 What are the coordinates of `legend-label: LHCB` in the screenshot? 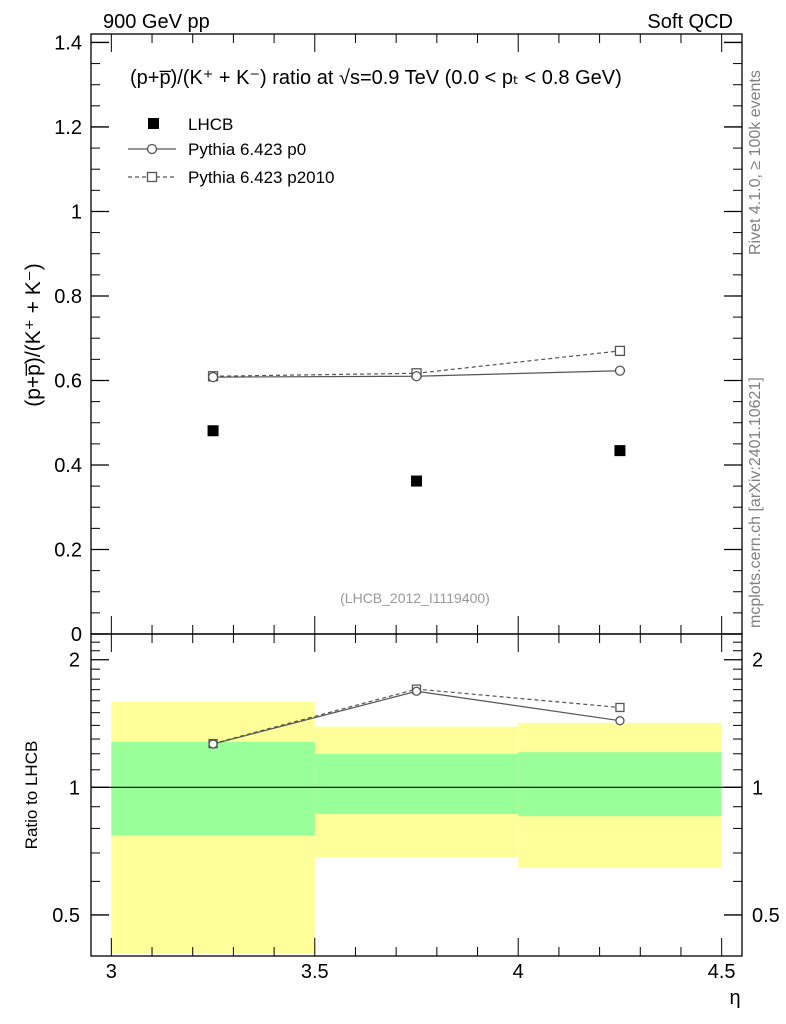 It's located at (210, 124).